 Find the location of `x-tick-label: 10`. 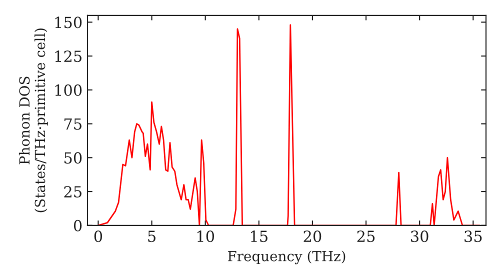

x-tick-label: 10 is located at coordinates (205, 236).